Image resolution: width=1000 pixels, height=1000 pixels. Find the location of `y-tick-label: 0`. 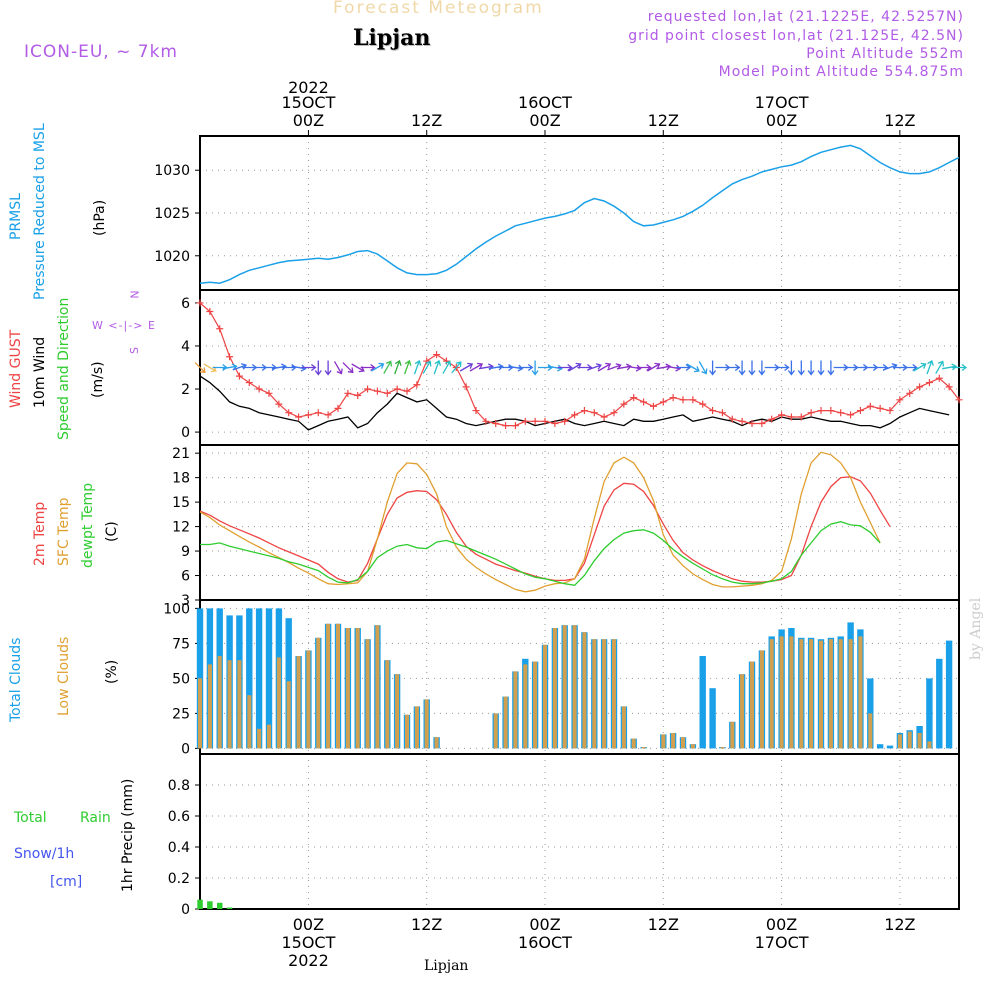

y-tick-label: 0 is located at coordinates (185, 749).